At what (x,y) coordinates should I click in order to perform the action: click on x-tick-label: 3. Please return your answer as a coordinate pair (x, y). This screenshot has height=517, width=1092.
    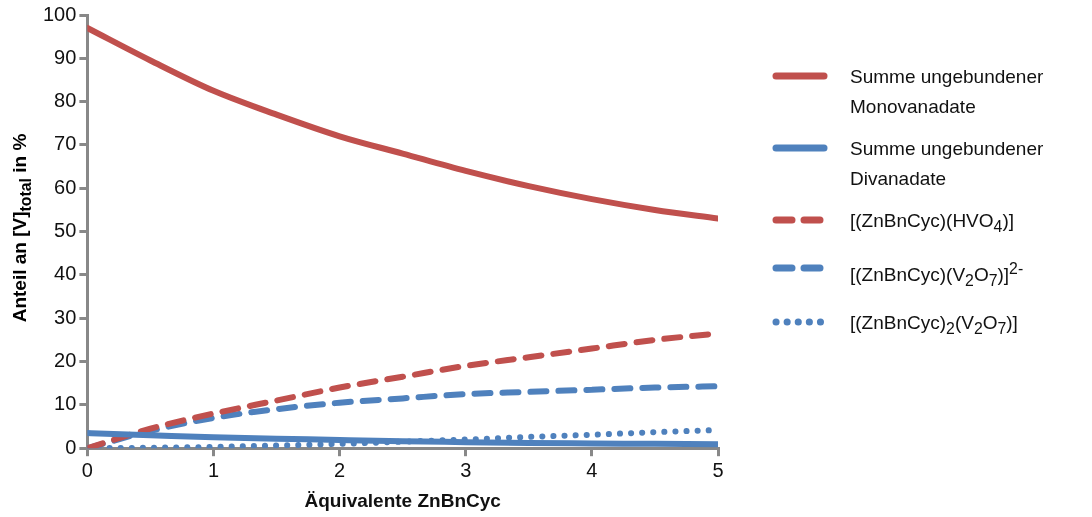
    Looking at the image, I should click on (466, 469).